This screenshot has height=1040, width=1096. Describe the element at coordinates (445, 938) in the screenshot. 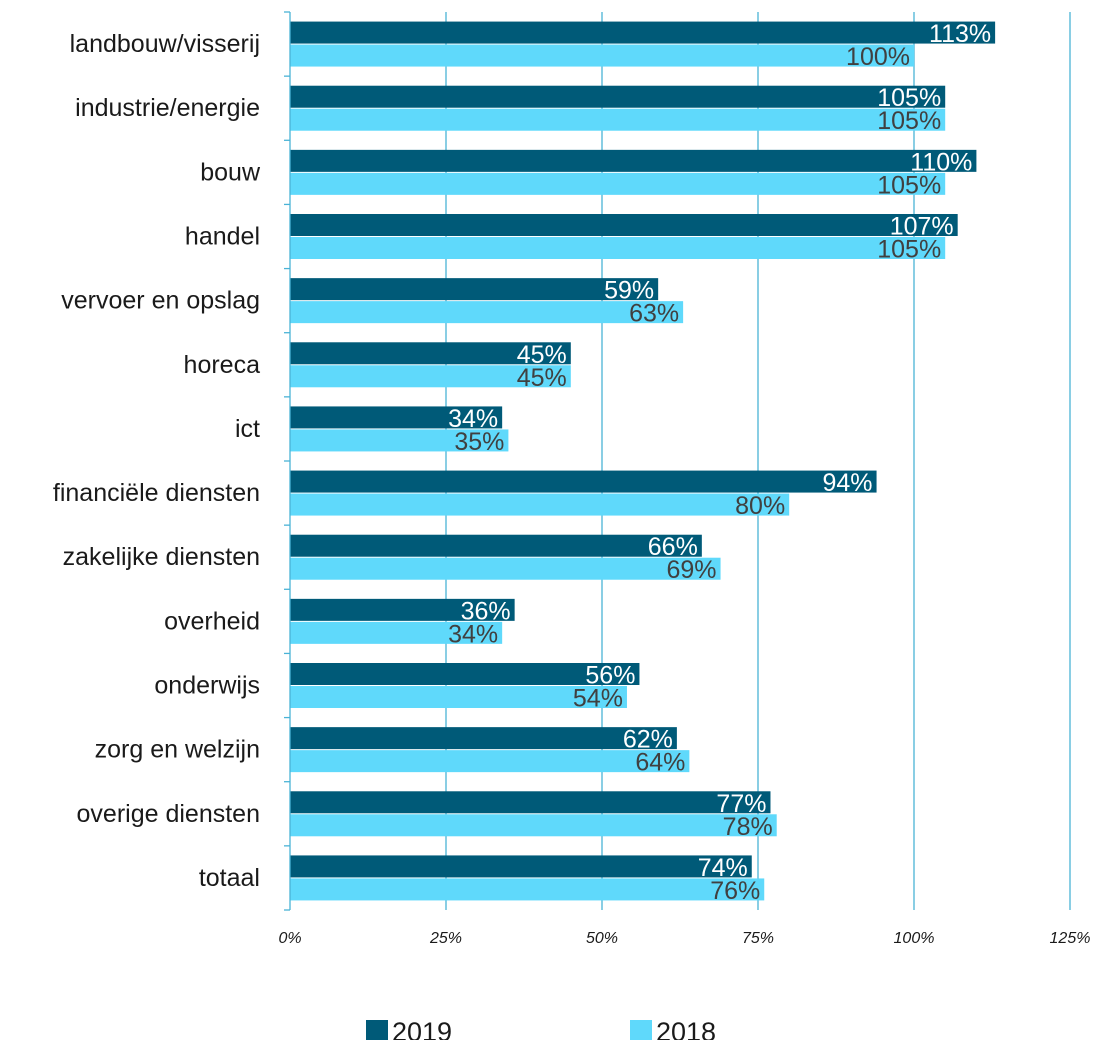

I see `x-tick-label: 25%` at that location.